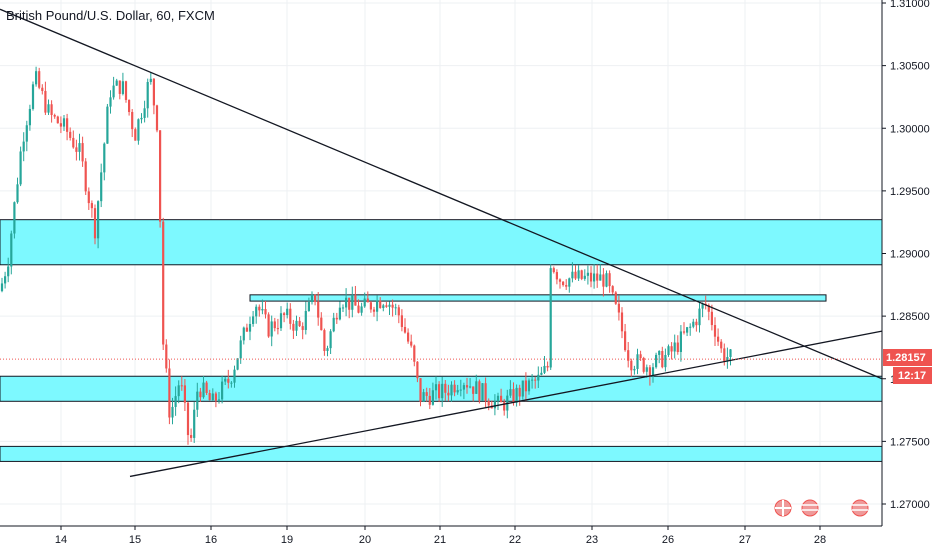  I want to click on time-axis: 14 15 16 19 20 21 22 23 26 27 28, so click(441, 535).